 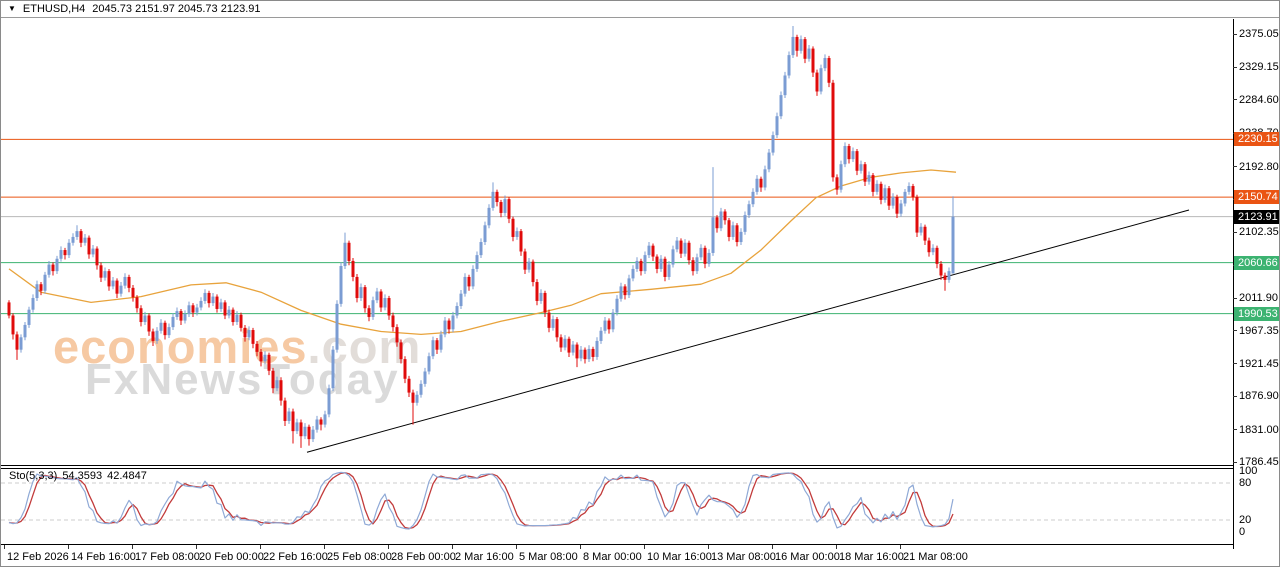 I want to click on ohlc-values: 2045.73 2151.97 2045.73 2123.91, so click(x=176, y=9).